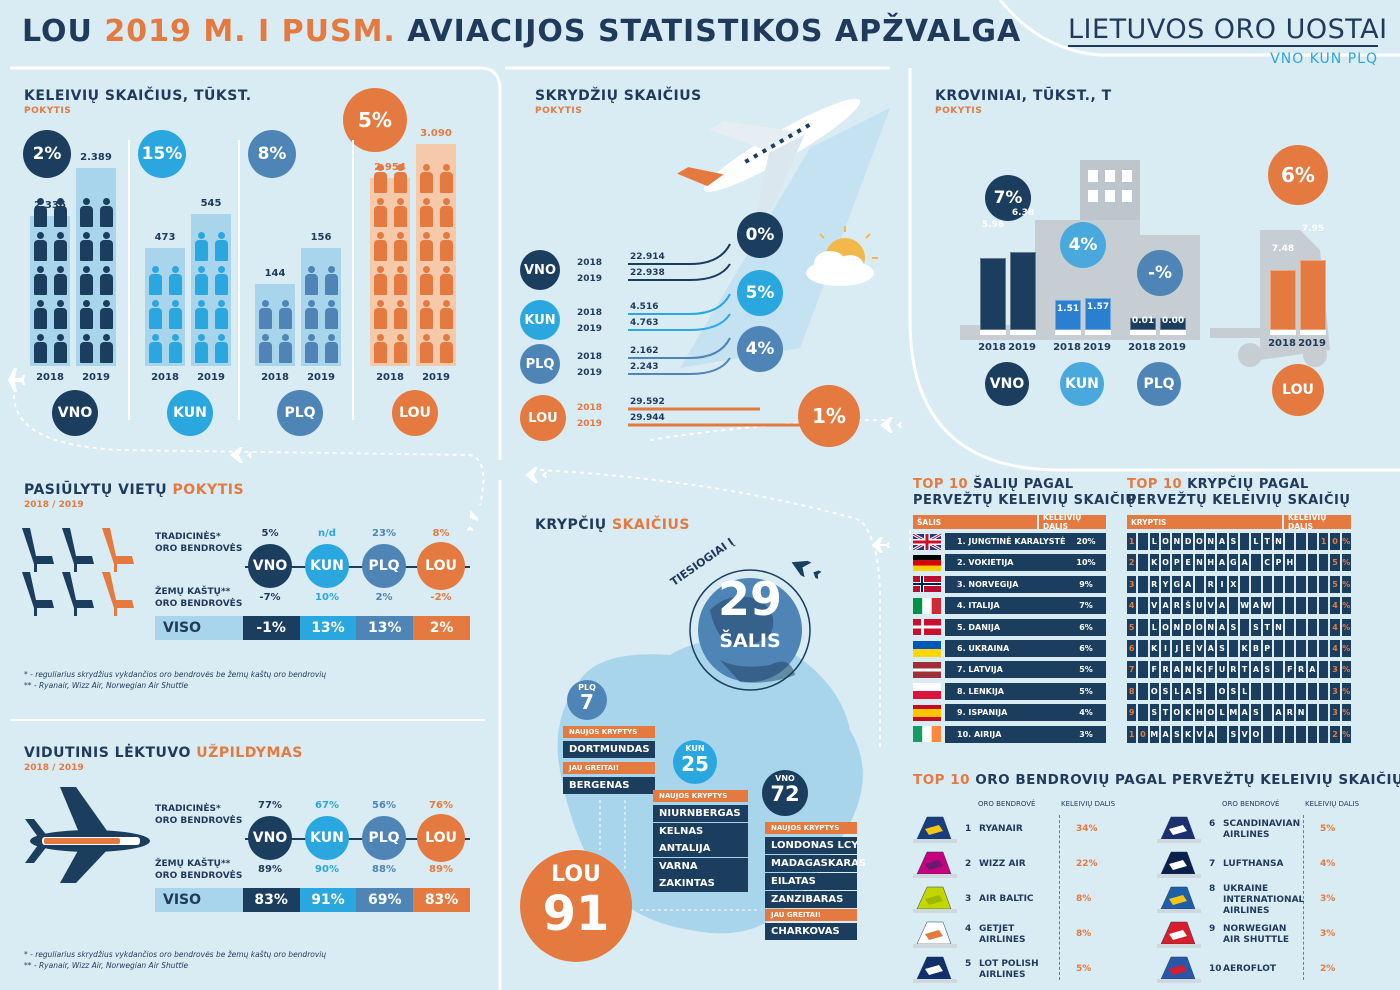 This screenshot has width=1400, height=990. What do you see at coordinates (436, 133) in the screenshot?
I see `pass-value: 3.090` at bounding box center [436, 133].